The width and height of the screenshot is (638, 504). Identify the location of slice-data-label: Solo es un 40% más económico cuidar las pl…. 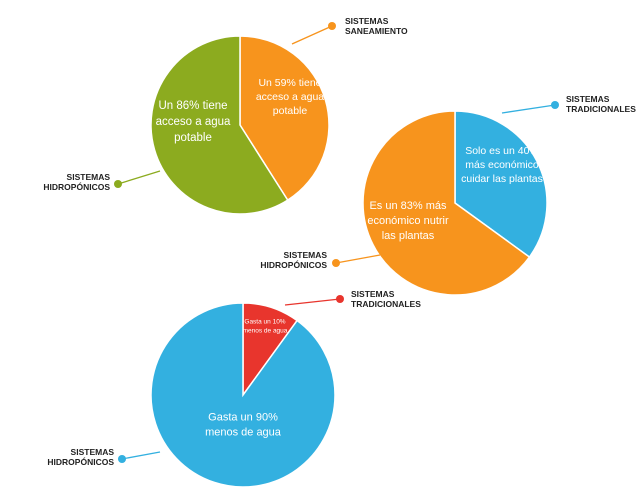
(502, 165).